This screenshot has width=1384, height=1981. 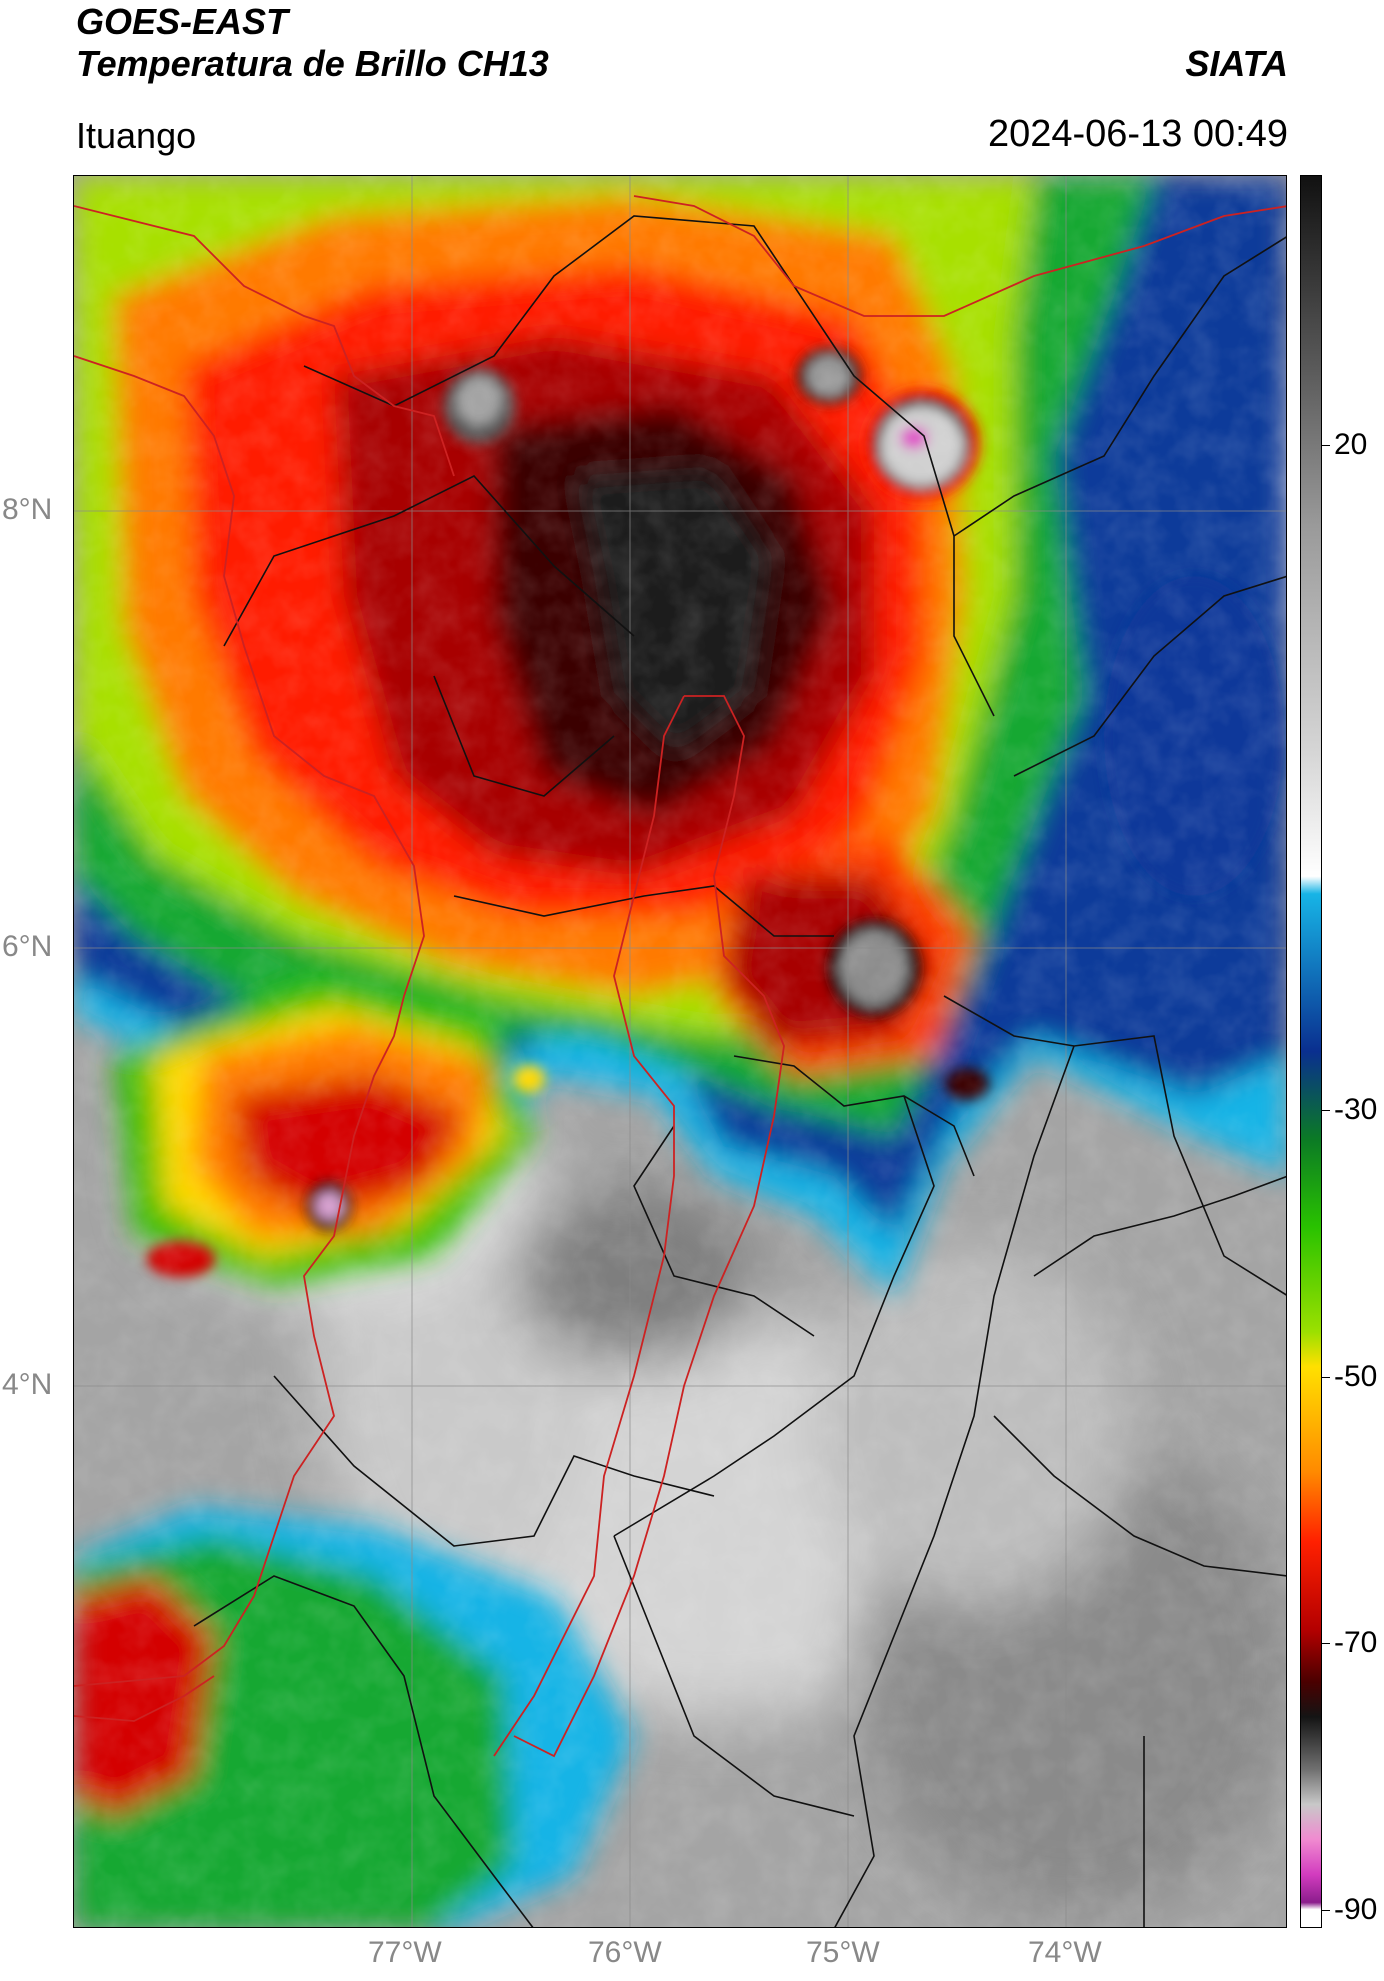 What do you see at coordinates (1326, 1110) in the screenshot?
I see `colorbar-tick-minus30` at bounding box center [1326, 1110].